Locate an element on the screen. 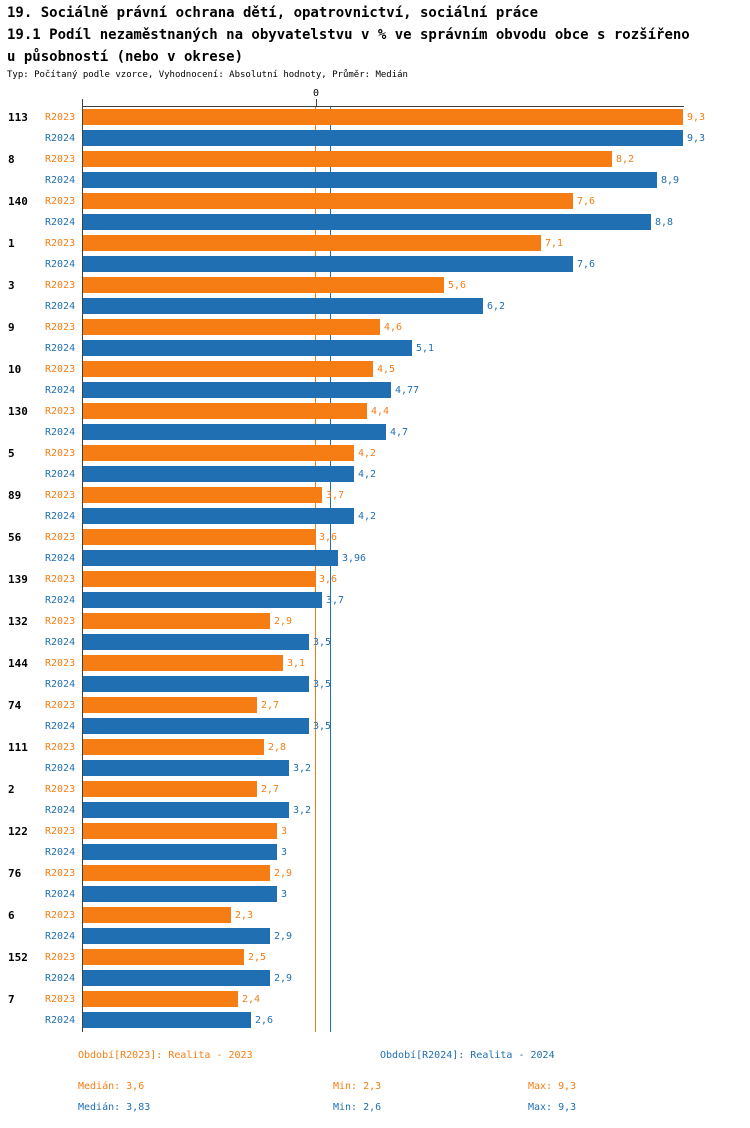 The image size is (750, 1128). category-label: 8 is located at coordinates (11, 159).